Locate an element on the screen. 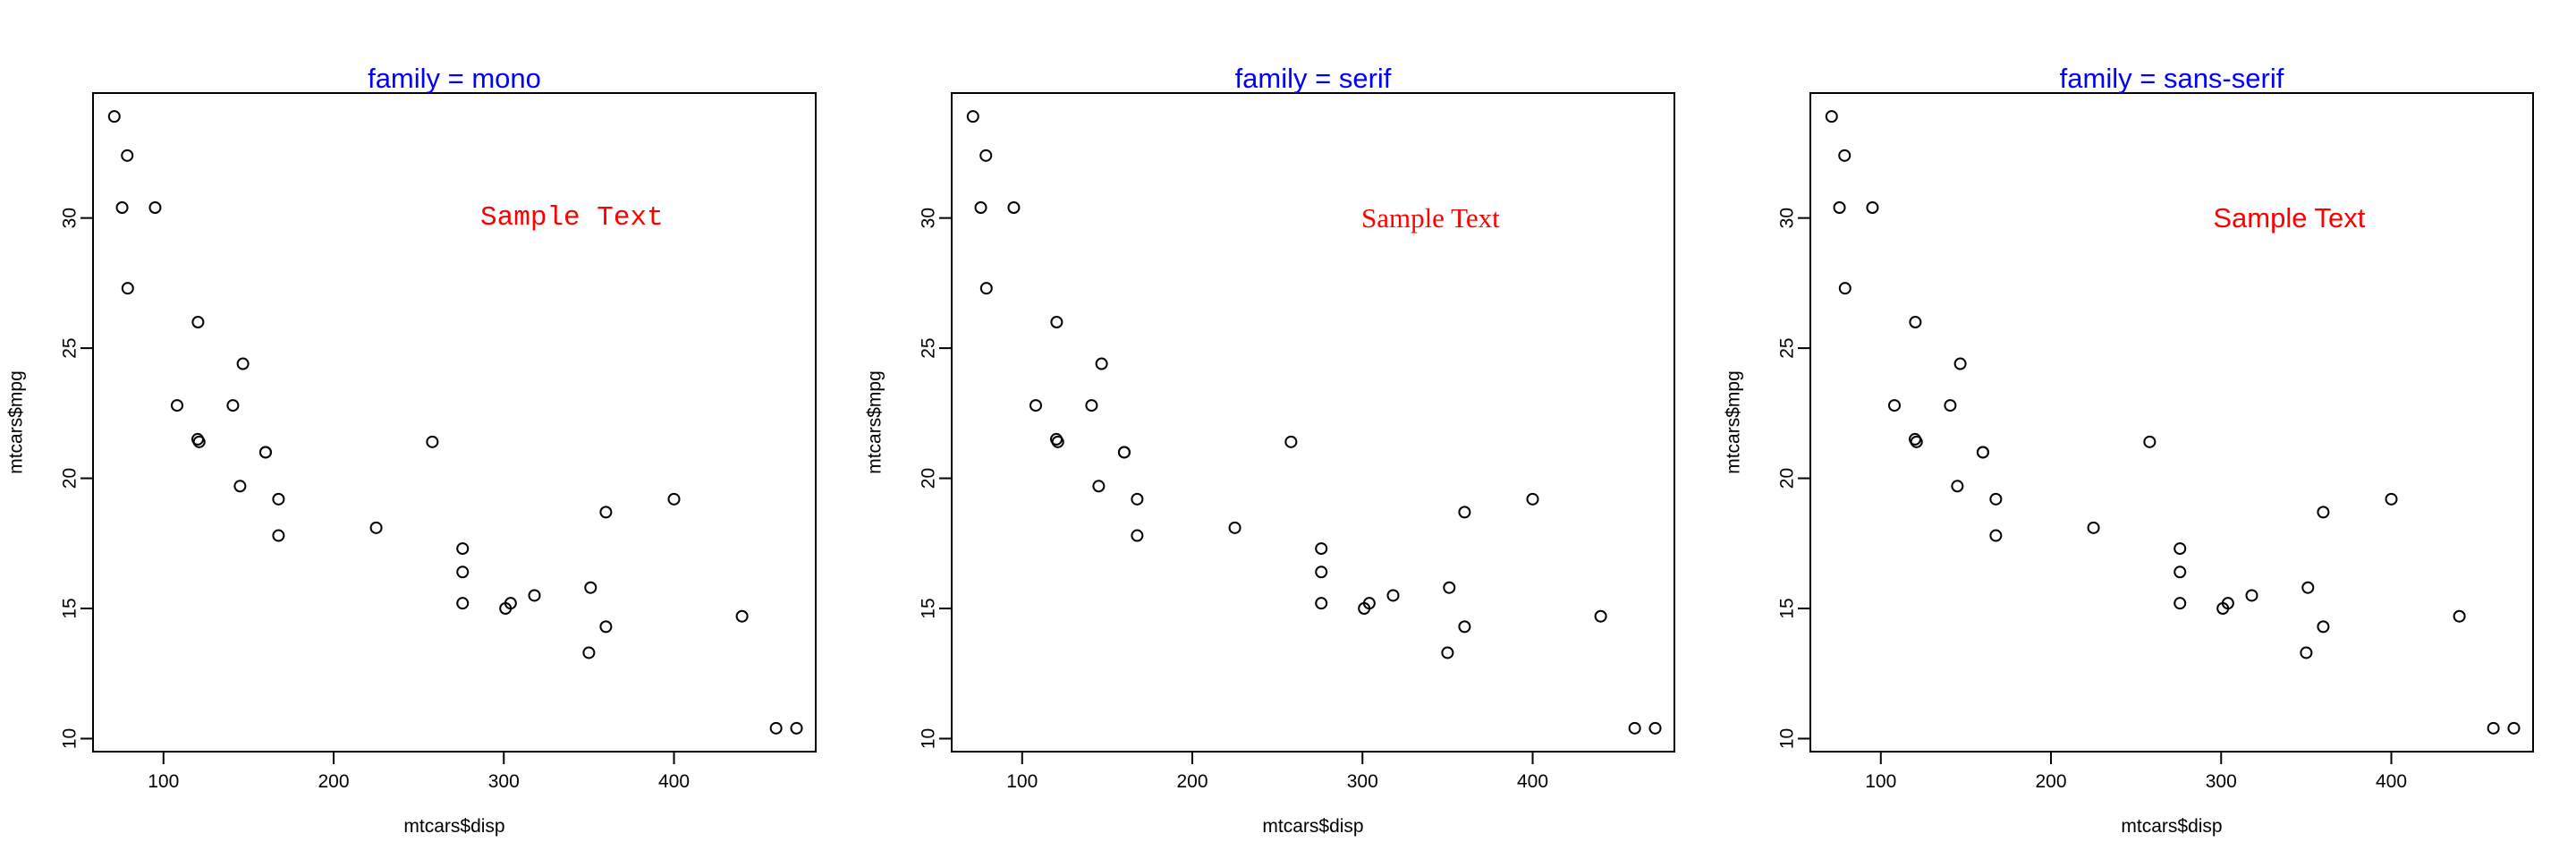 This screenshot has height=859, width=2576. y-tick-label: 15 is located at coordinates (929, 608).